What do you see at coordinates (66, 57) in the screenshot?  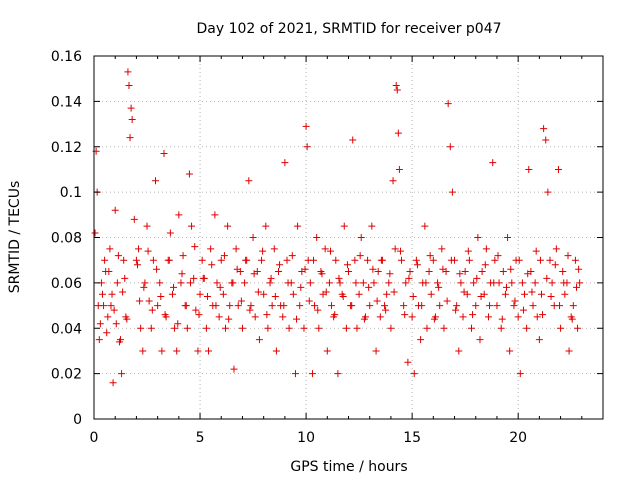 I see `y-tick-label: 0.16` at bounding box center [66, 57].